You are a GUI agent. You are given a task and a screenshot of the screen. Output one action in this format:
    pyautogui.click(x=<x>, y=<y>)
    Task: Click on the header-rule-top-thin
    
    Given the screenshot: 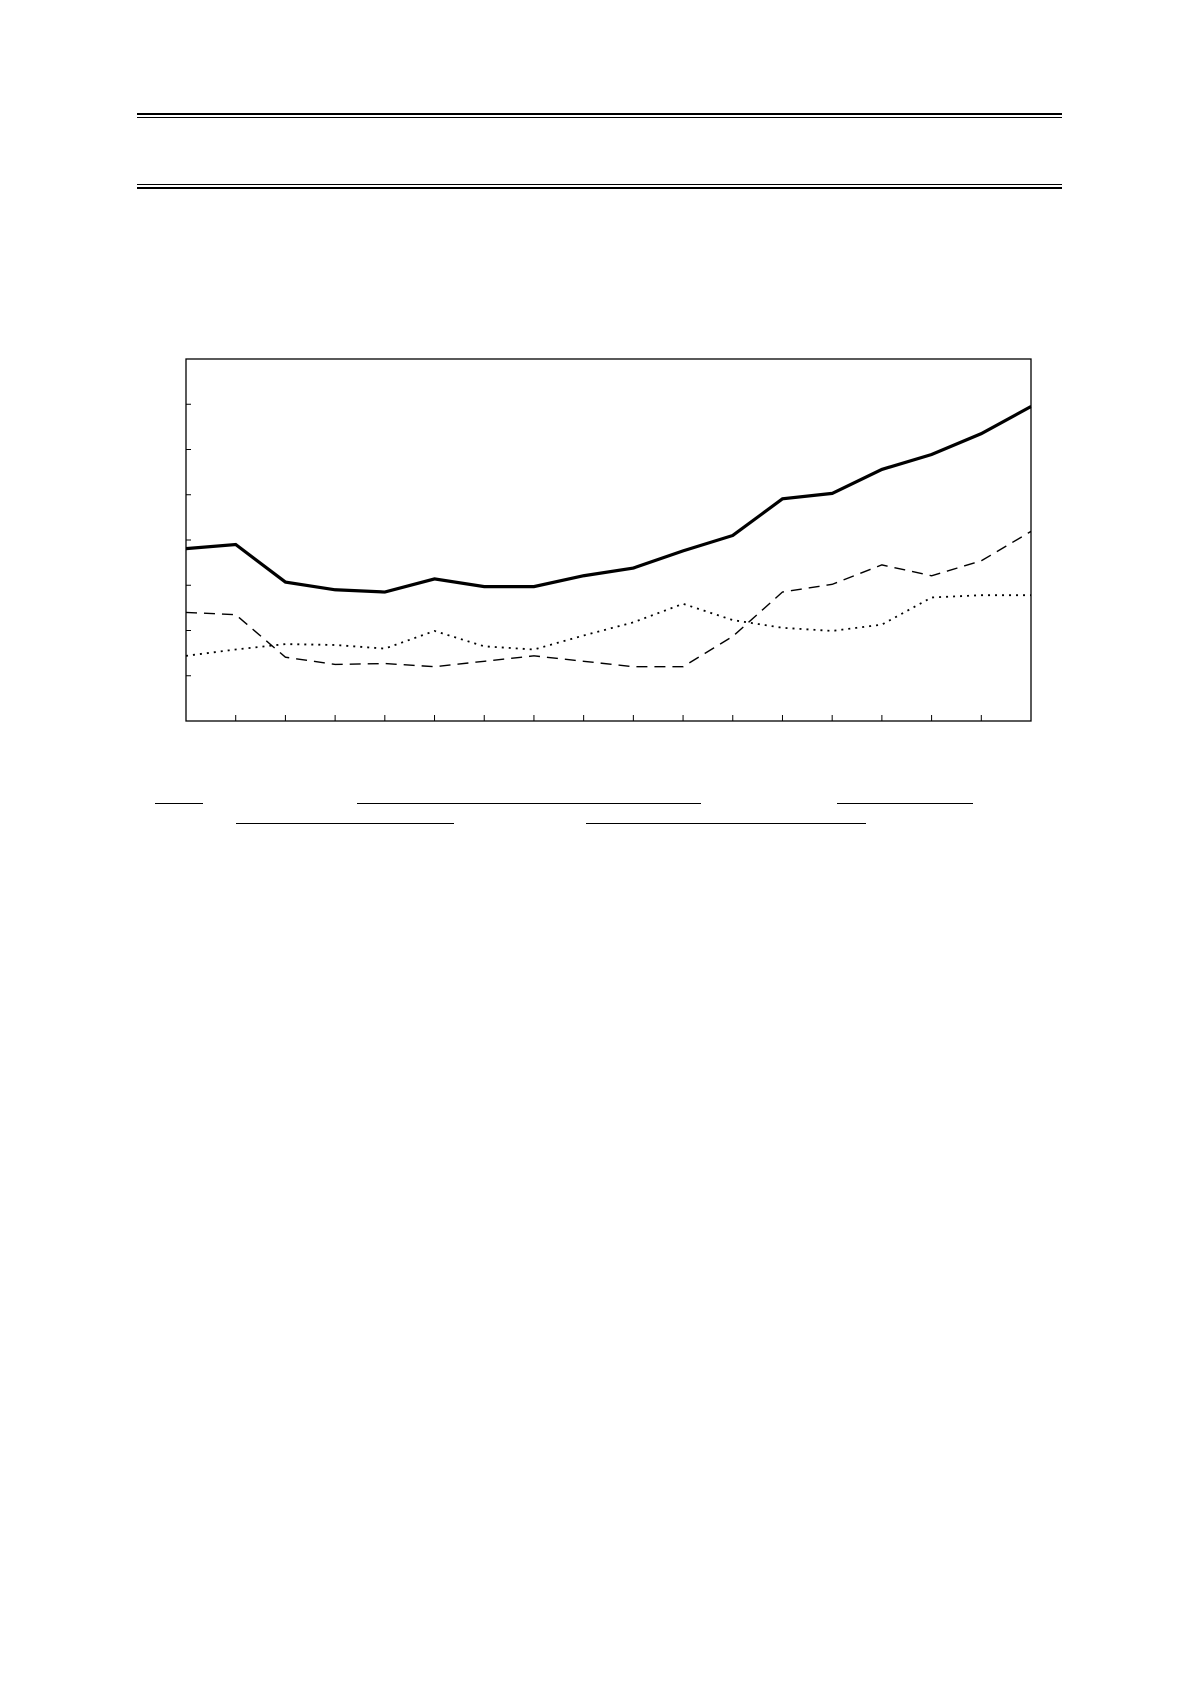 What is the action you would take?
    pyautogui.click(x=599, y=117)
    